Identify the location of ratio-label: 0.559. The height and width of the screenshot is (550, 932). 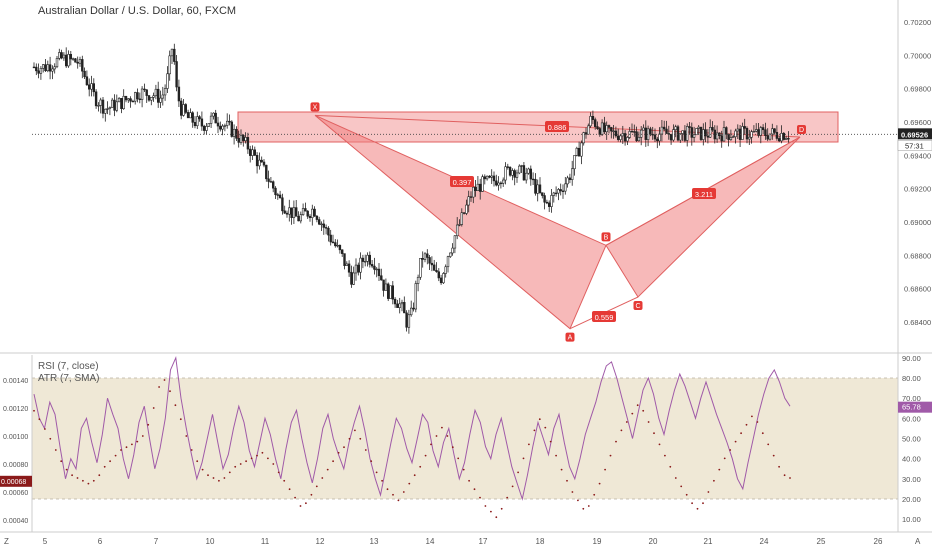
(604, 317).